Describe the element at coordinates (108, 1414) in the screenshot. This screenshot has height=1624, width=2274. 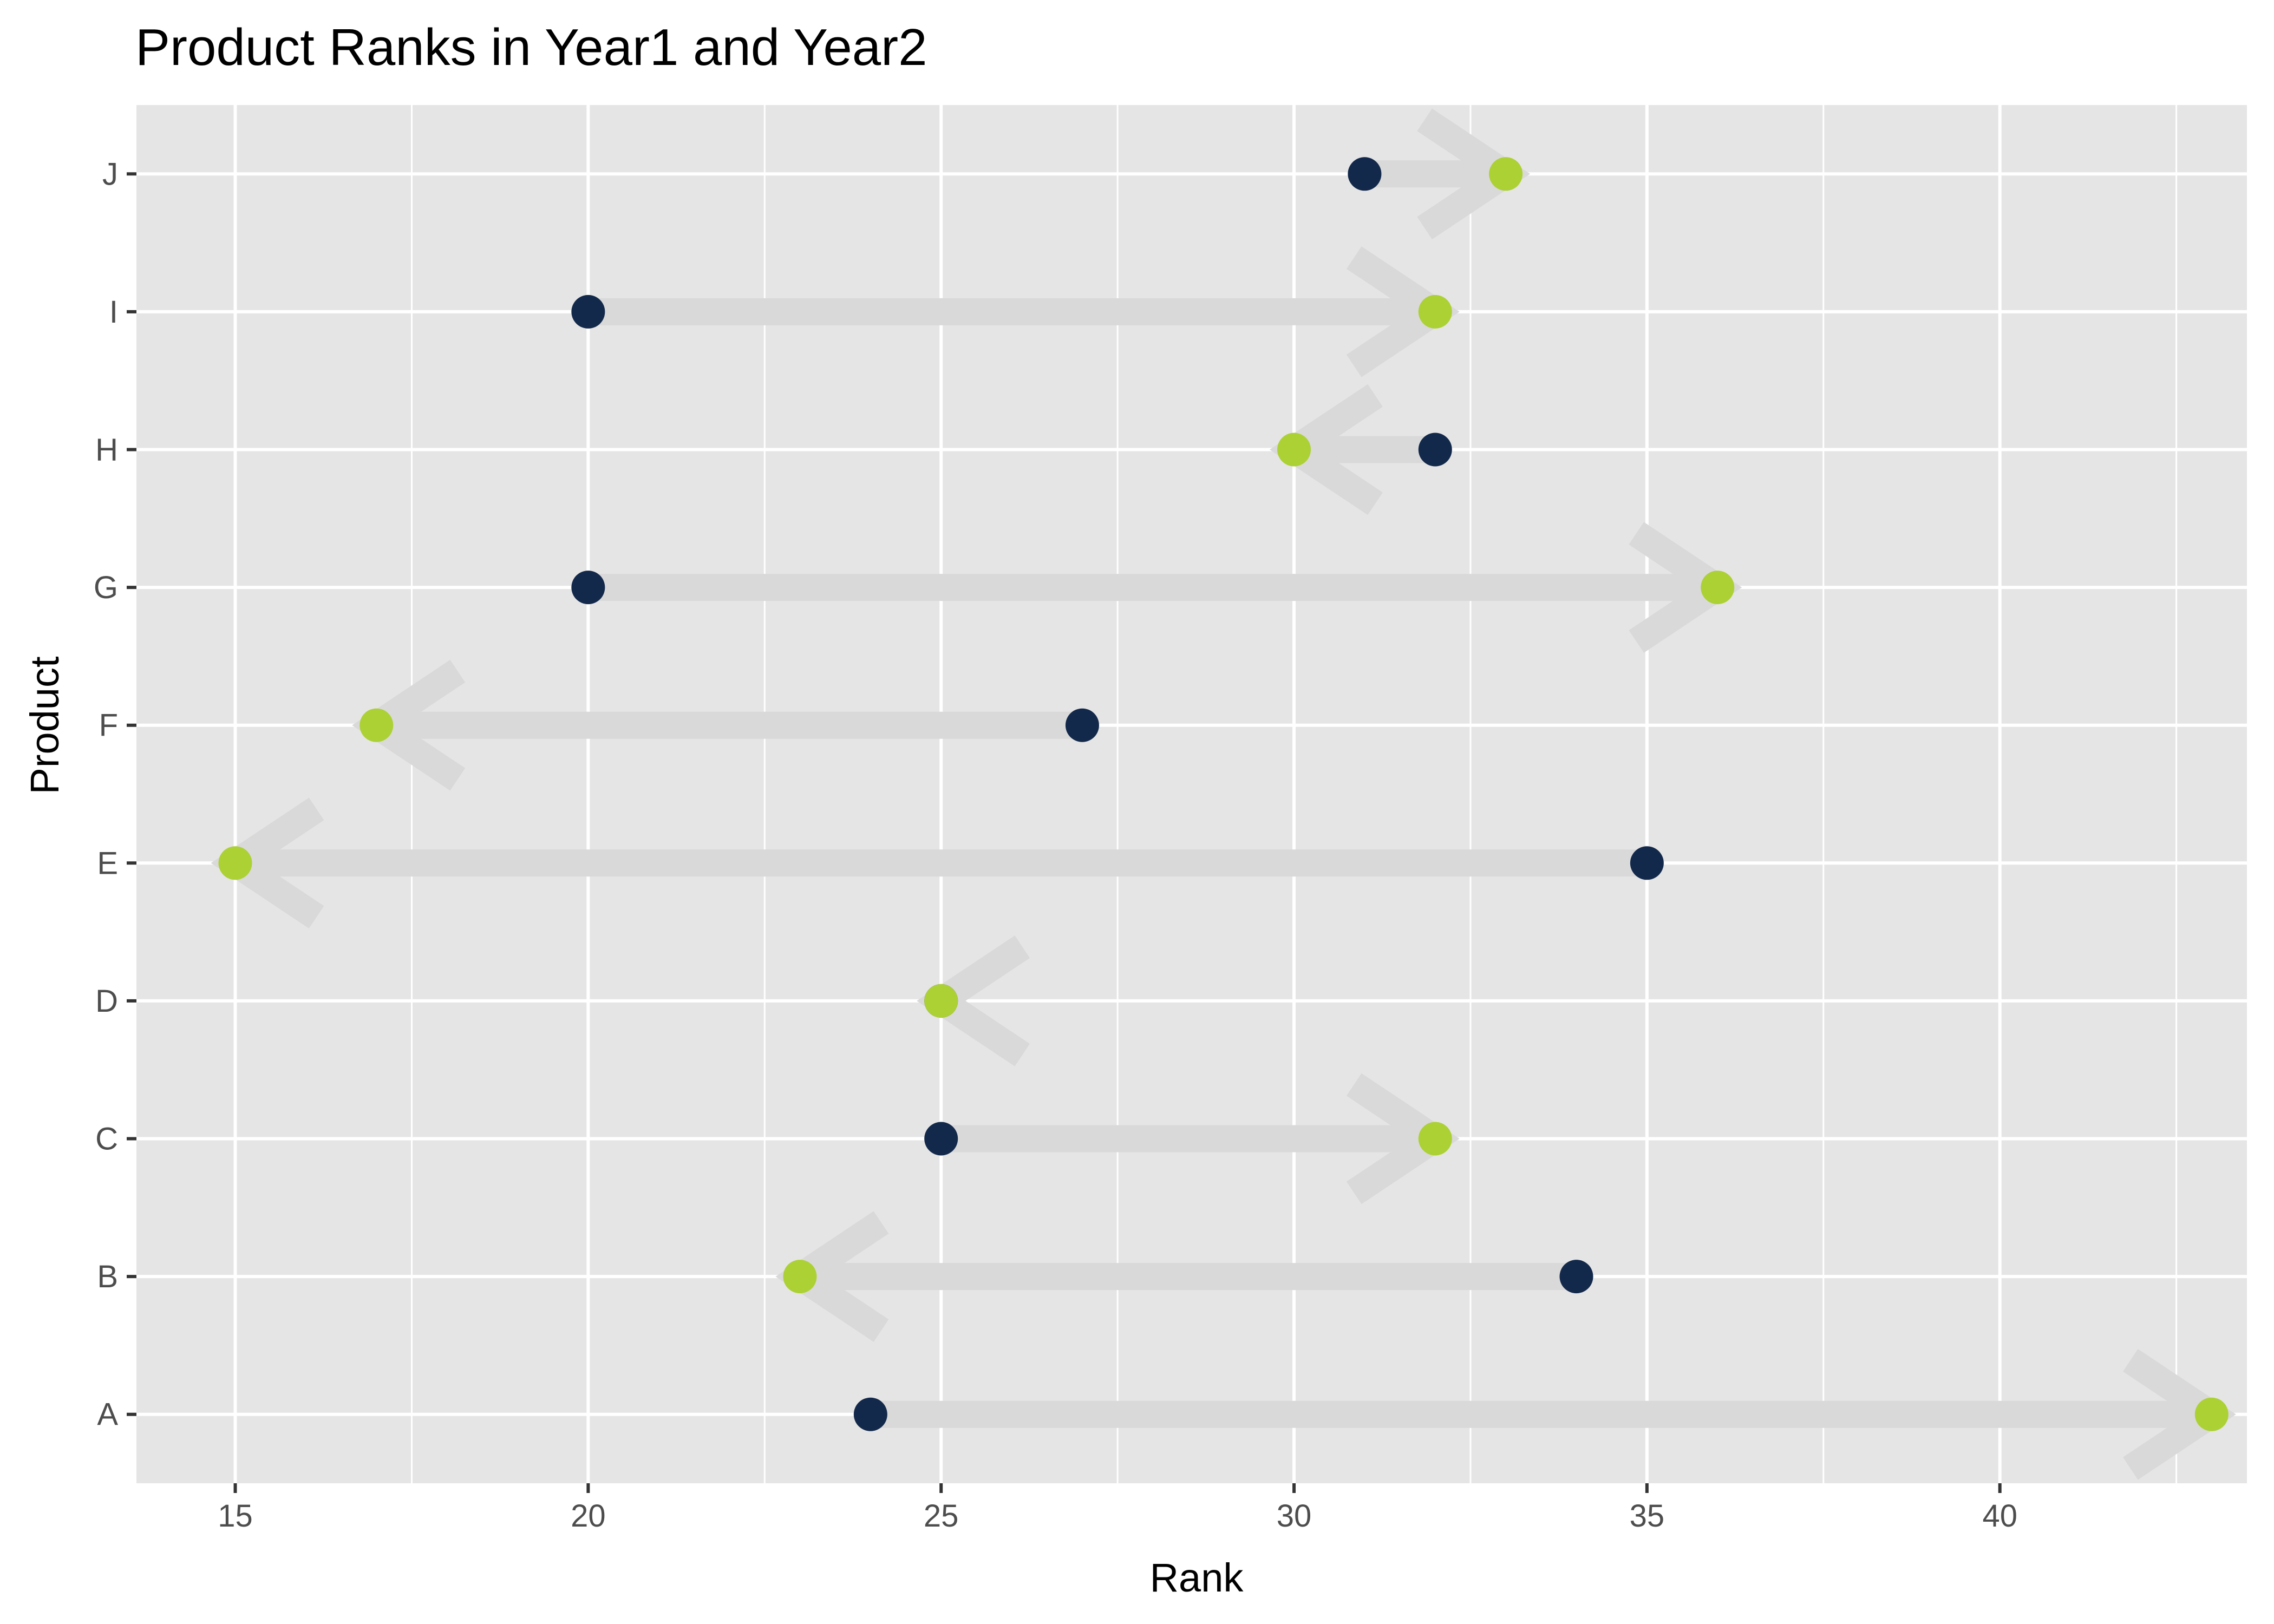
I see `y-tick-label: A` at that location.